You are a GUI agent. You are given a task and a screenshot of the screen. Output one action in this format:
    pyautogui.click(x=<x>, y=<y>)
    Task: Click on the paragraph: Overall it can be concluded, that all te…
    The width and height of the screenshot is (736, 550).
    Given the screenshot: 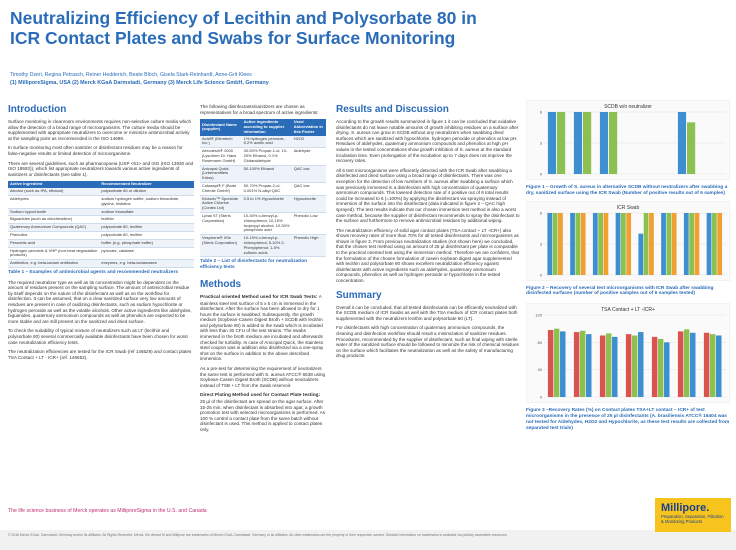 What is the action you would take?
    pyautogui.click(x=427, y=312)
    